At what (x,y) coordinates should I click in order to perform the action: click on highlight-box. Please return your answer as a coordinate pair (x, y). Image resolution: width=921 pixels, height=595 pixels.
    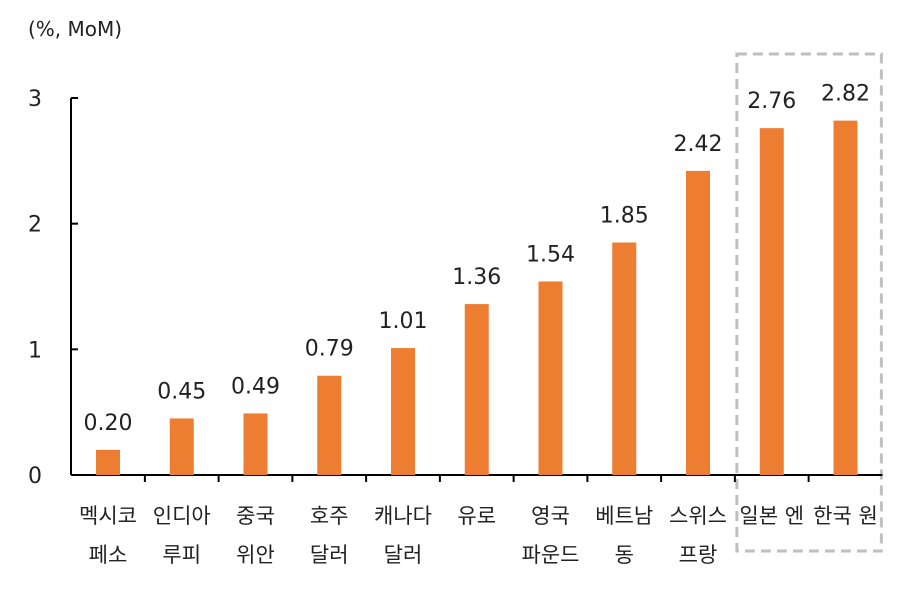
    Looking at the image, I should click on (809, 302).